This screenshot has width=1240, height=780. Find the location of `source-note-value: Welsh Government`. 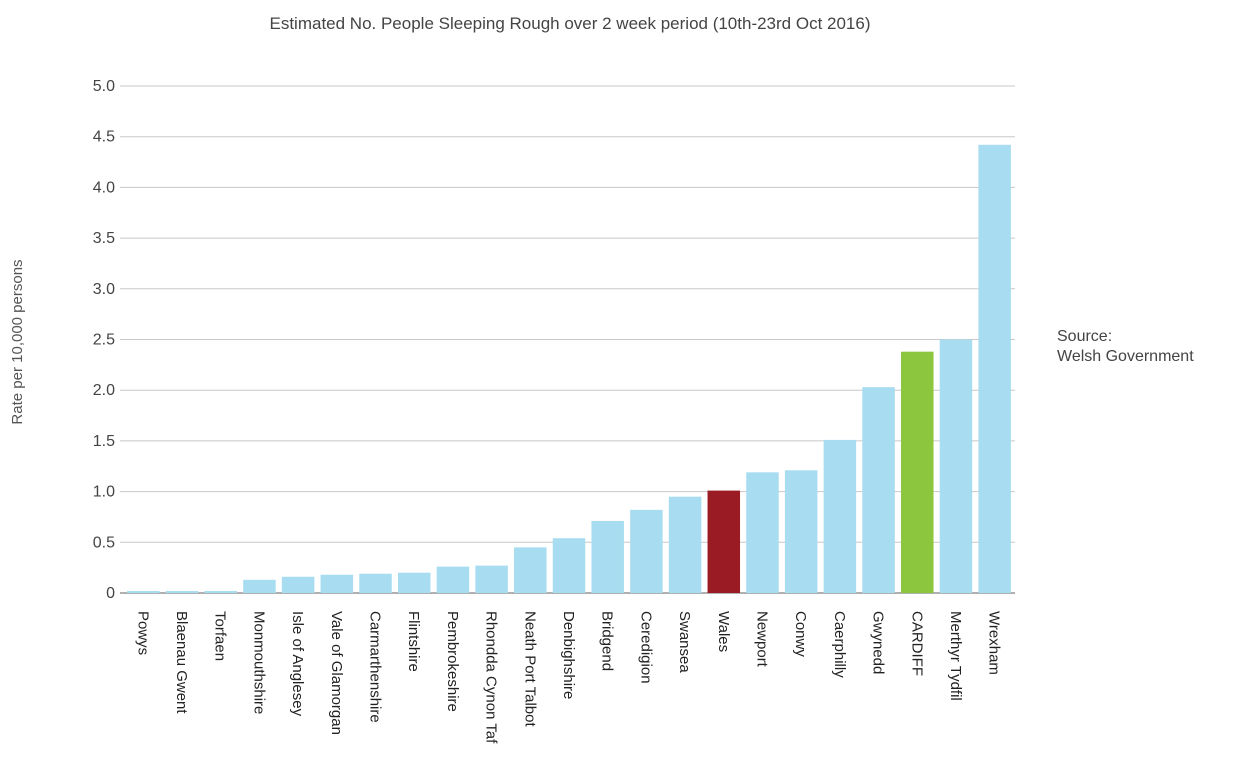

source-note-value: Welsh Government is located at coordinates (1125, 356).